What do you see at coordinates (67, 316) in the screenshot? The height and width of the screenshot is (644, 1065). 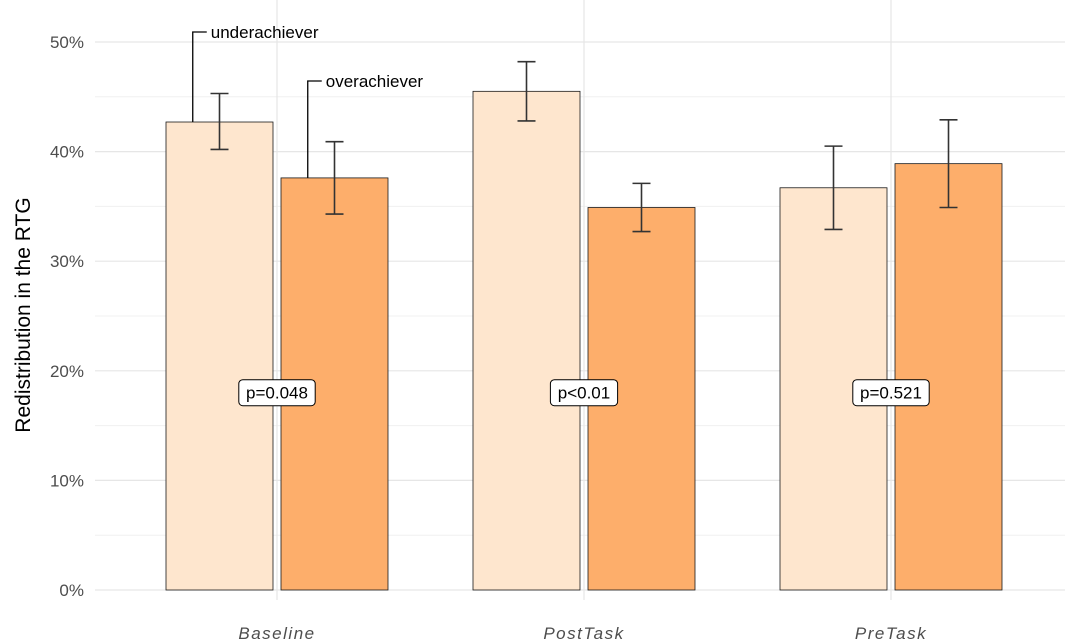 I see `y-axis-ticks: 0% 10% 20% 30% 40% 50%` at bounding box center [67, 316].